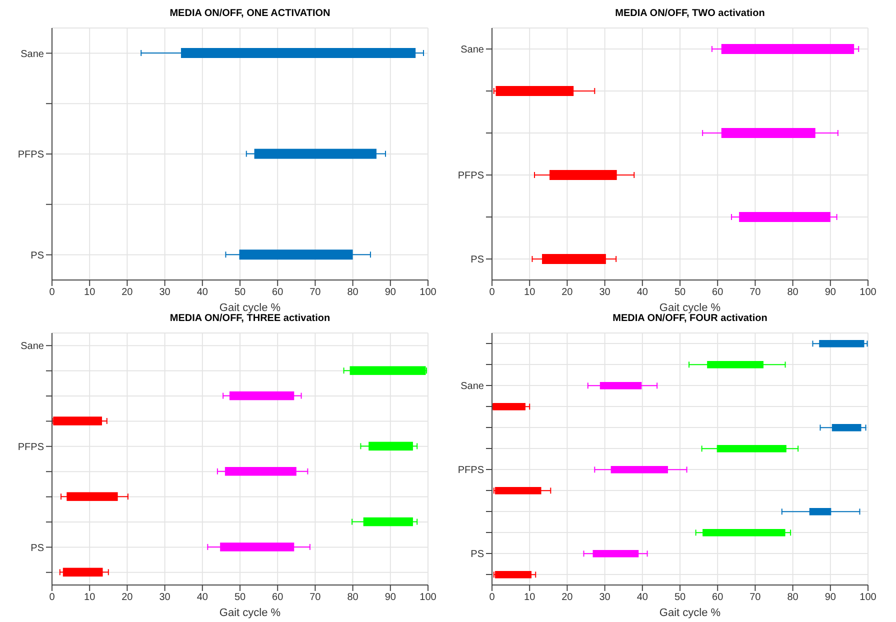  I want to click on chart-title: MEDIA ON/OFF, FOUR activation, so click(690, 319).